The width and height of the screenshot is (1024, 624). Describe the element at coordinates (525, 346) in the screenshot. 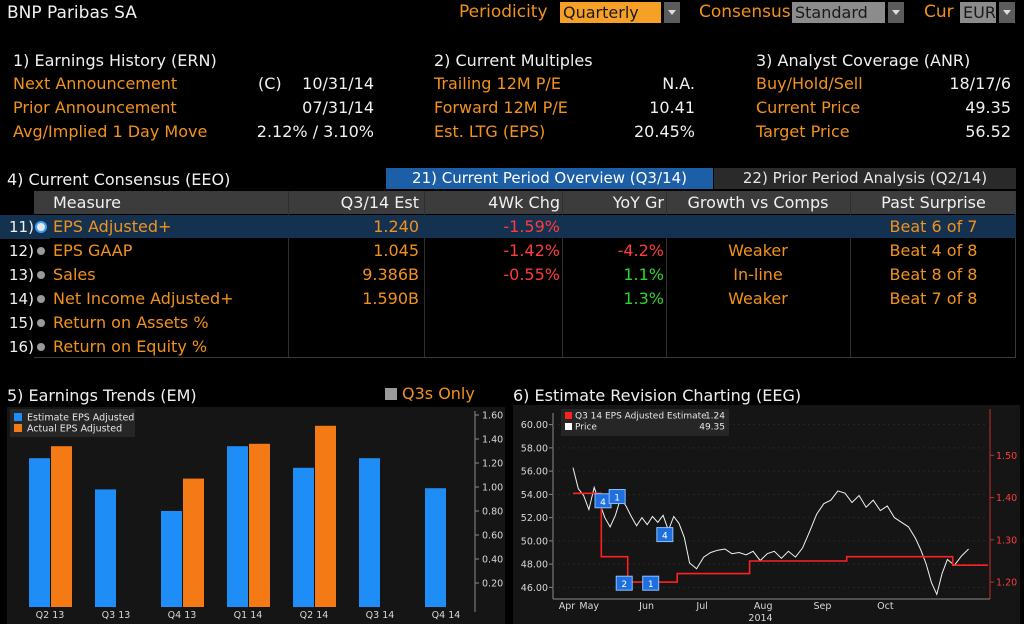

I see `table-row: Return on Equity %` at that location.